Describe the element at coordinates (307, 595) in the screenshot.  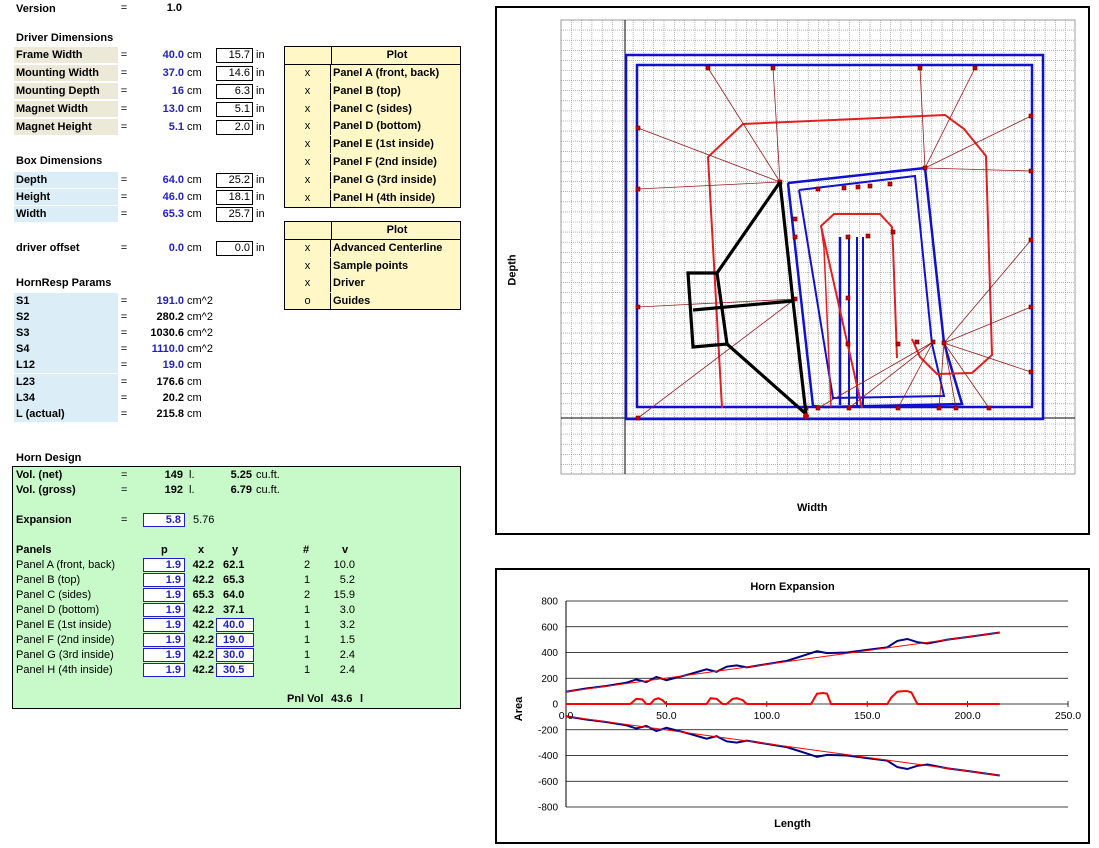
I see `panel-count: 2` at that location.